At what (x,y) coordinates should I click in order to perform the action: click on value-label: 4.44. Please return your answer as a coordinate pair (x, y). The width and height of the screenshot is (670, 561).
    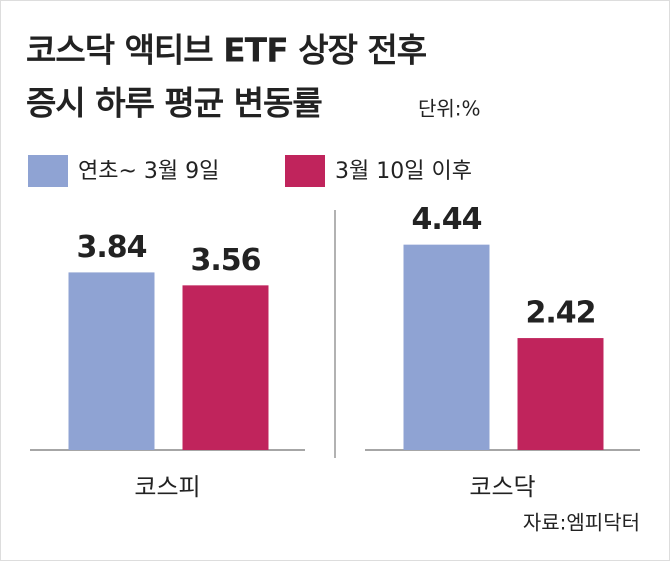
    Looking at the image, I should click on (446, 219).